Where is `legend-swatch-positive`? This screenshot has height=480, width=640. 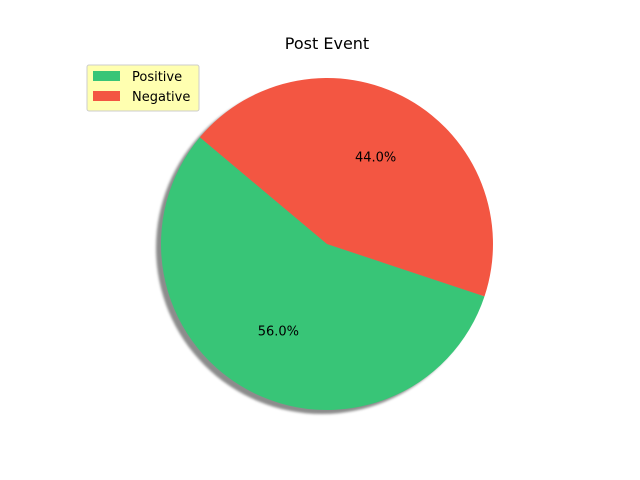
legend-swatch-positive is located at coordinates (106, 76).